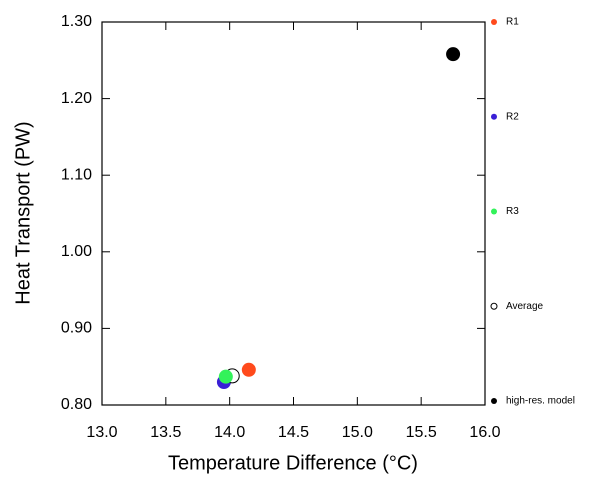 The image size is (590, 488). Describe the element at coordinates (512, 116) in the screenshot. I see `legend-label: R2` at that location.